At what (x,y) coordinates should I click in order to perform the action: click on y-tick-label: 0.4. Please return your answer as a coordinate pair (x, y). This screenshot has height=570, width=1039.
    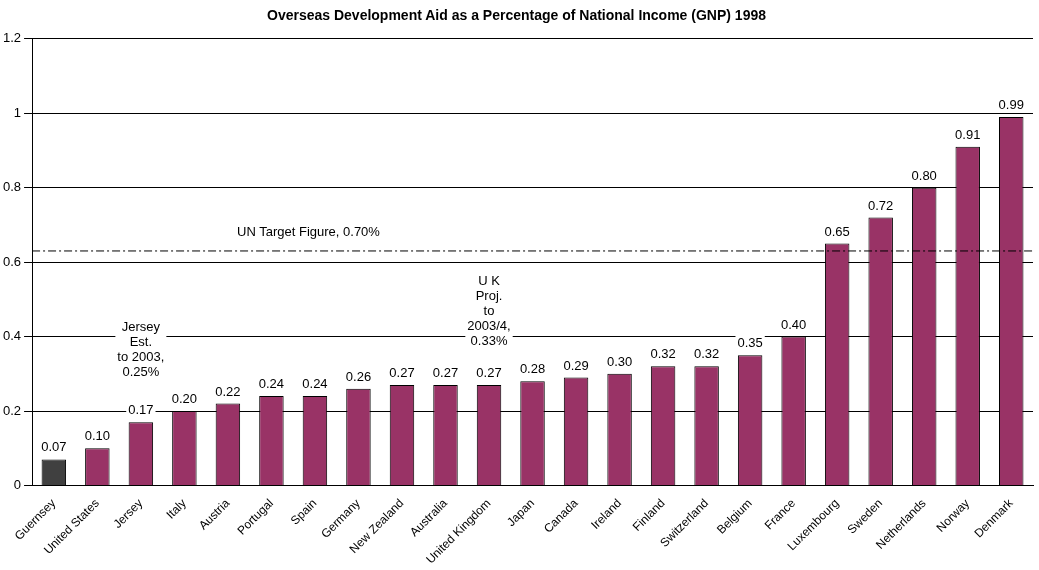
    Looking at the image, I should click on (12, 336).